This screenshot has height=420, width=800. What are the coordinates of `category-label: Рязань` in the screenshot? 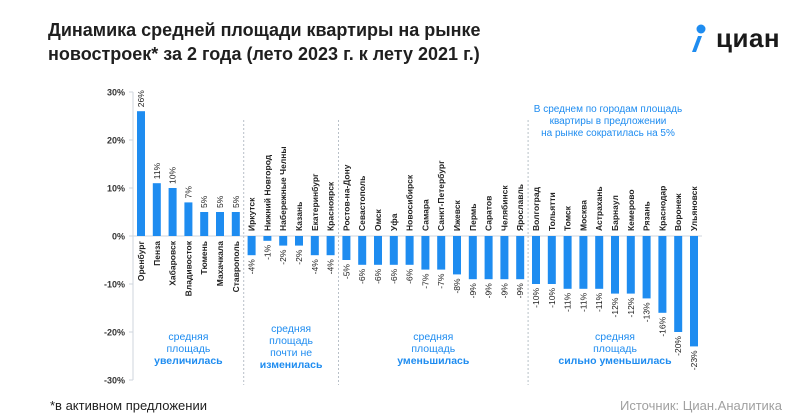 It's located at (647, 216).